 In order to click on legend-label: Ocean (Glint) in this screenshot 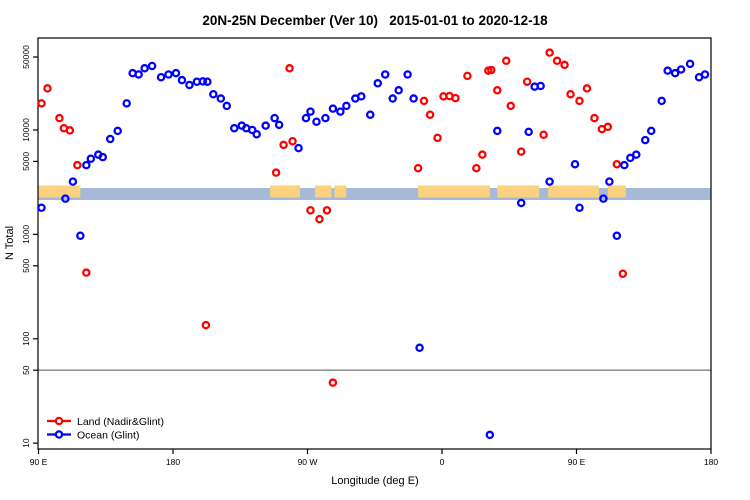, I will do `click(108, 435)`.